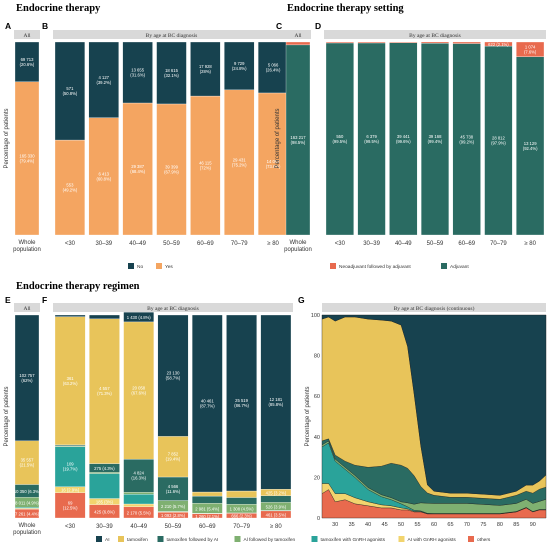  What do you see at coordinates (318, 519) in the screenshot?
I see `panel-g-y-tick-0: 0` at bounding box center [318, 519].